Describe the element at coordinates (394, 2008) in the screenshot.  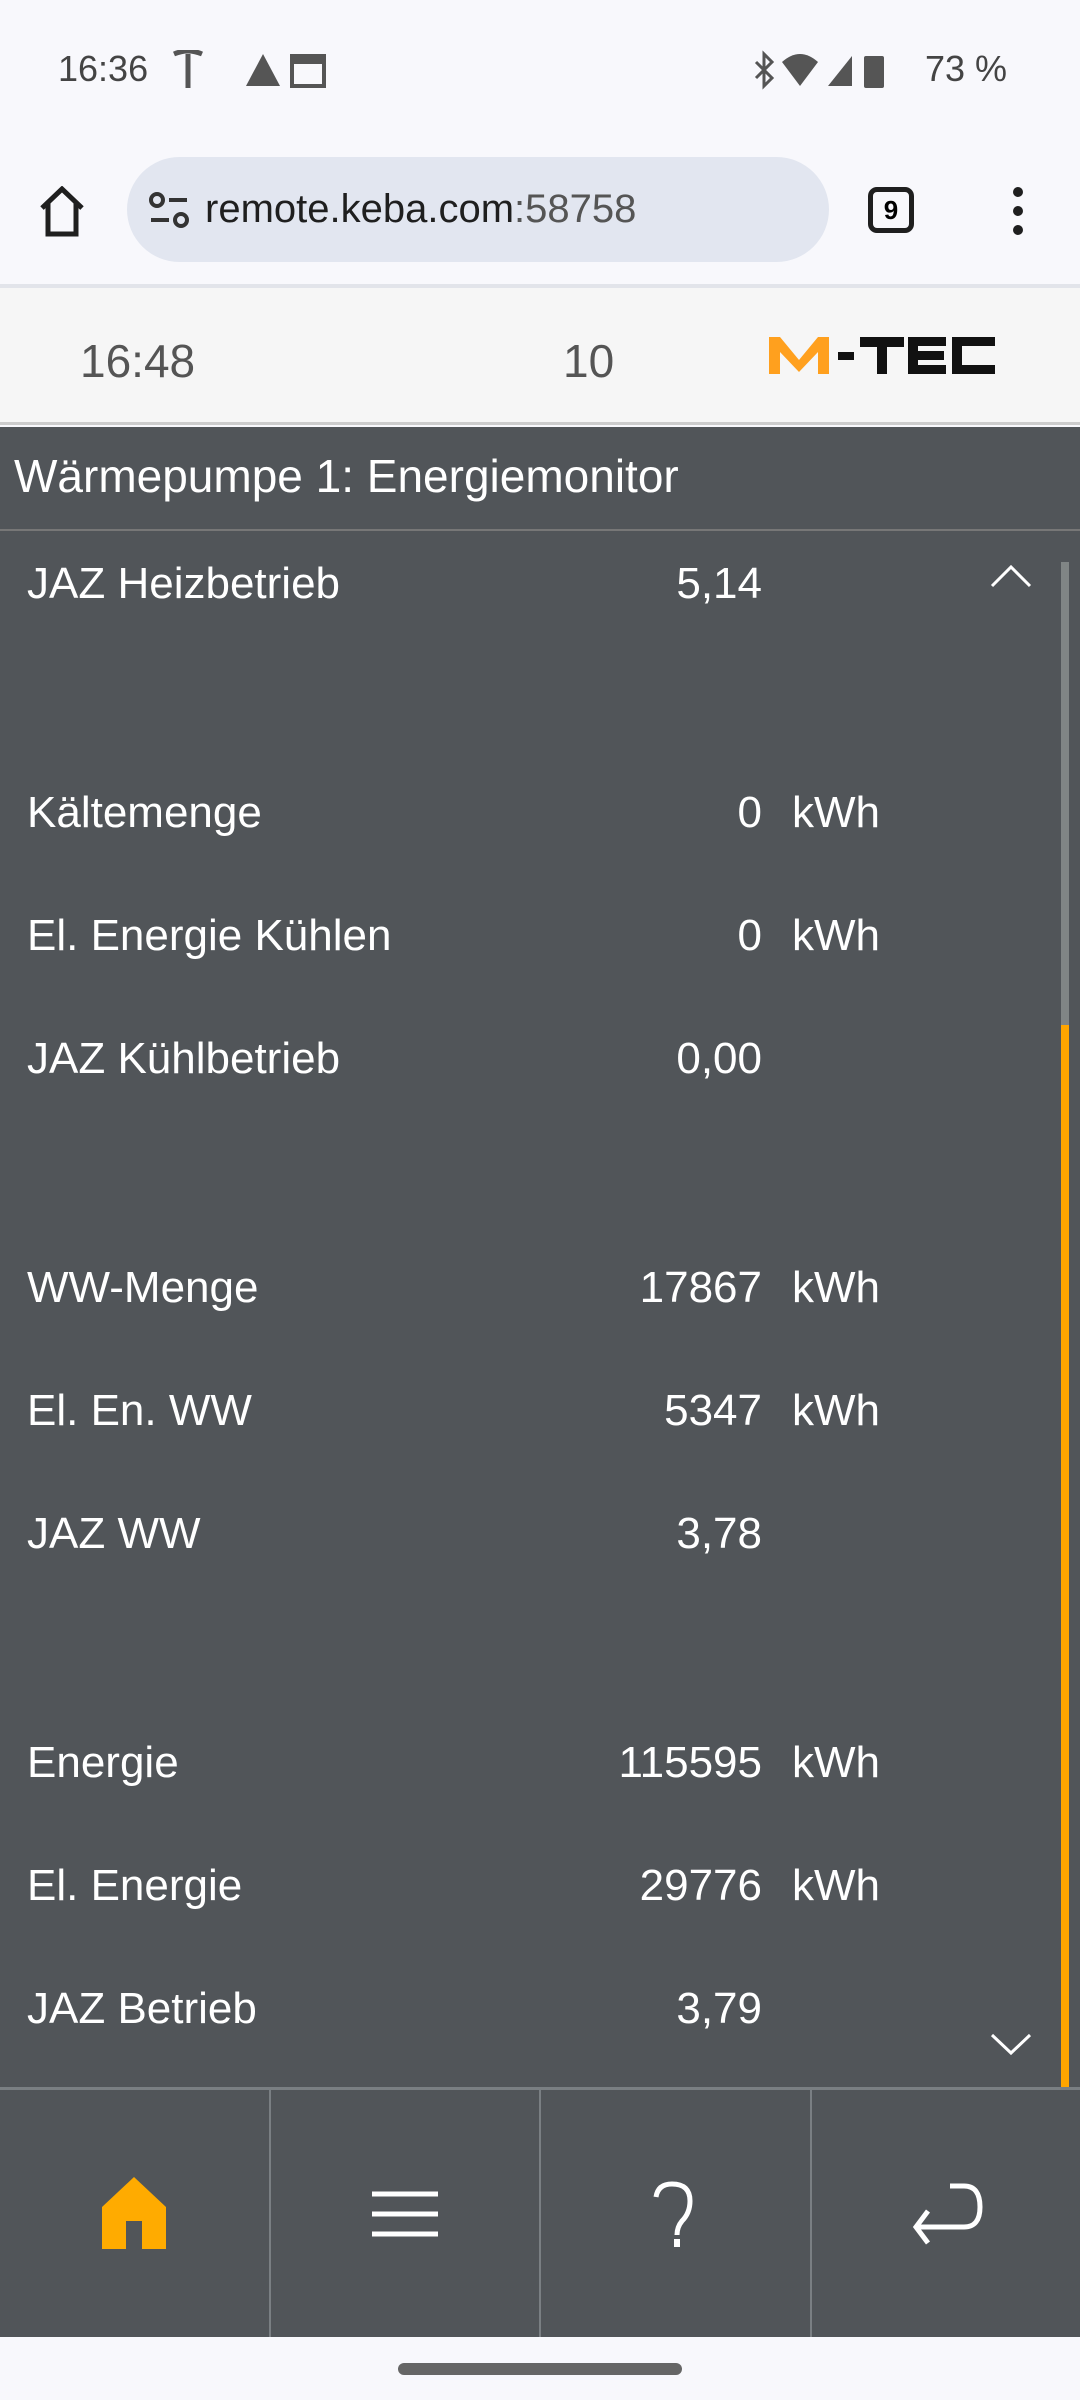
I see `list-item: JAZ Betrieb 3,79` at that location.